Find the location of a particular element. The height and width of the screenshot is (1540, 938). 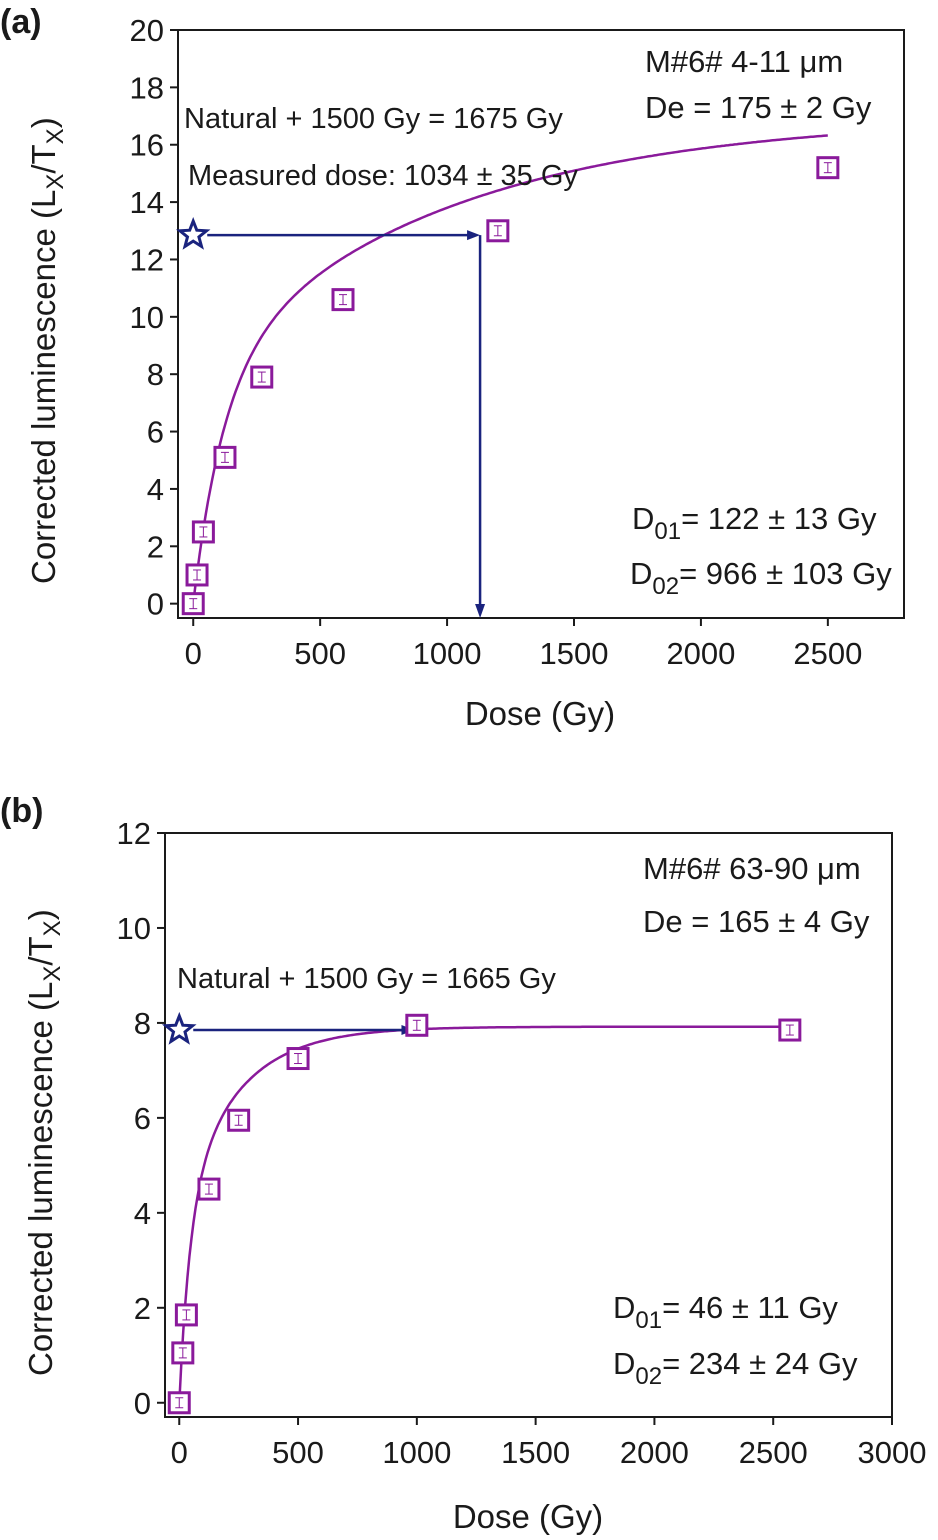

panel-b-y-axis-label: Corrected luminescence (LX/TX) is located at coordinates (44, 1142).